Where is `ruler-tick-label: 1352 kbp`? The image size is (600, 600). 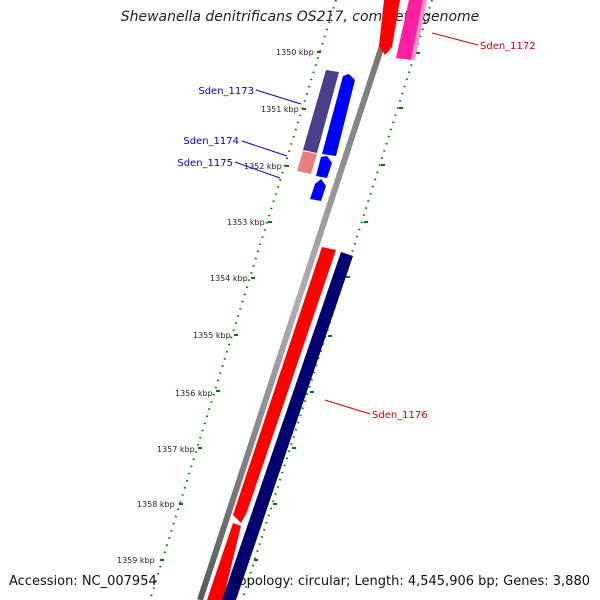 ruler-tick-label: 1352 kbp is located at coordinates (263, 166).